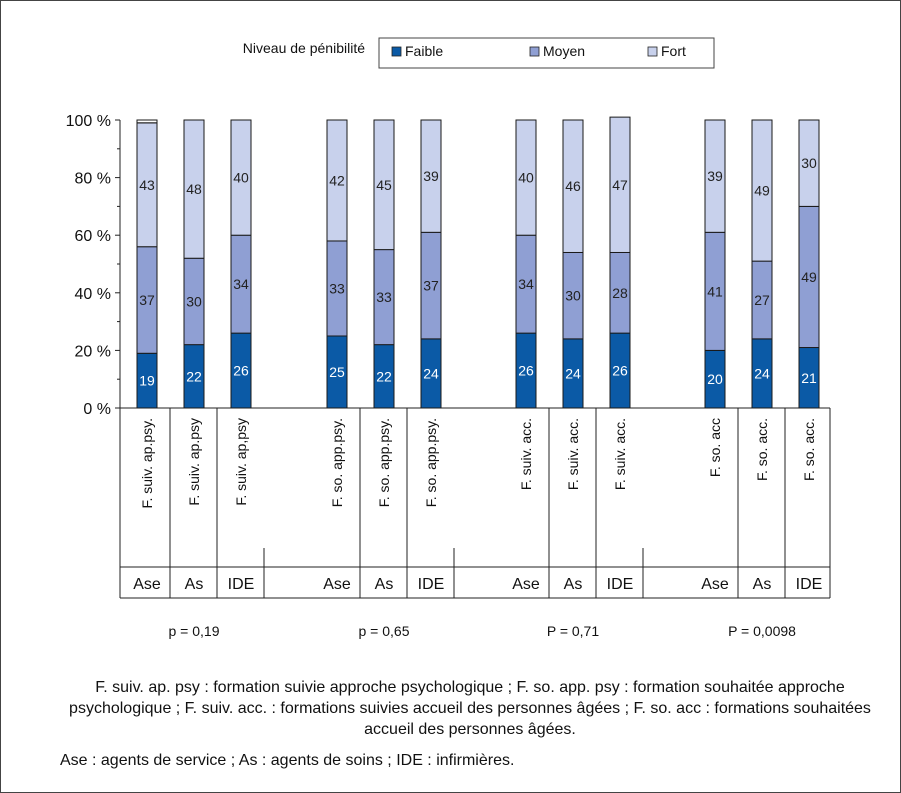 The image size is (901, 793). Describe the element at coordinates (715, 447) in the screenshot. I see `x-category-label: F. so. acc` at that location.